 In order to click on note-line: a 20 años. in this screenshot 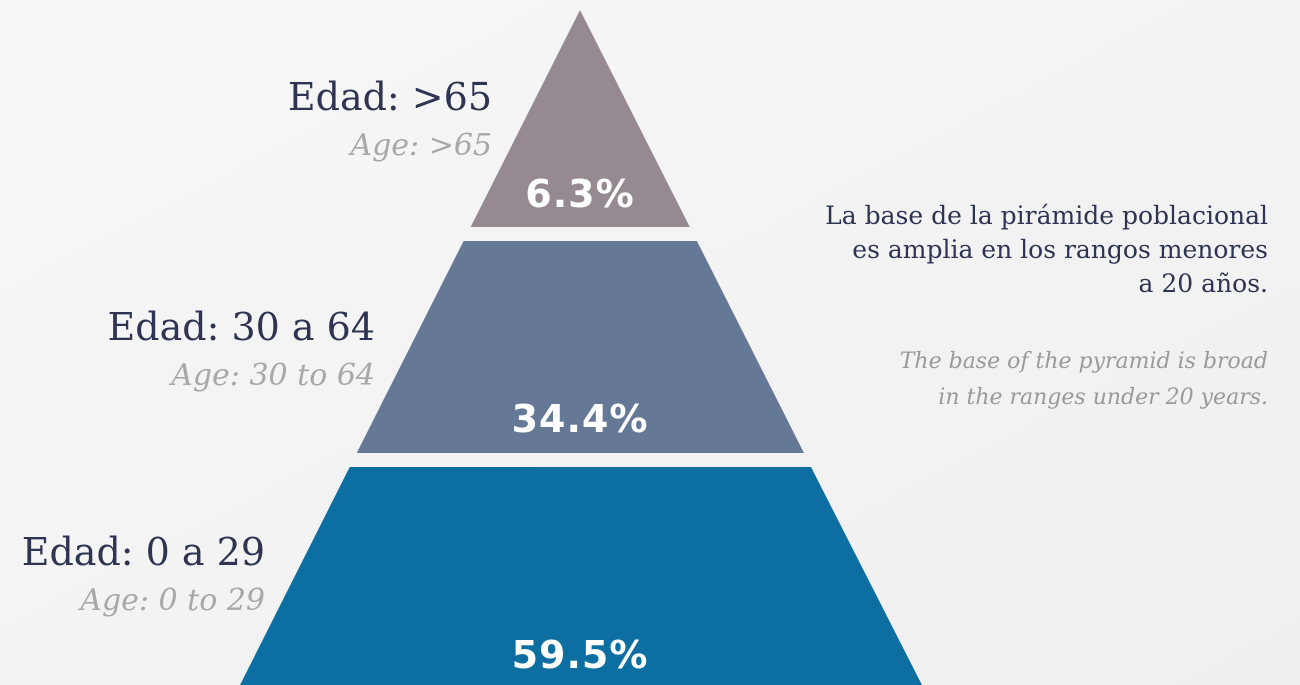, I will do `click(1203, 283)`.